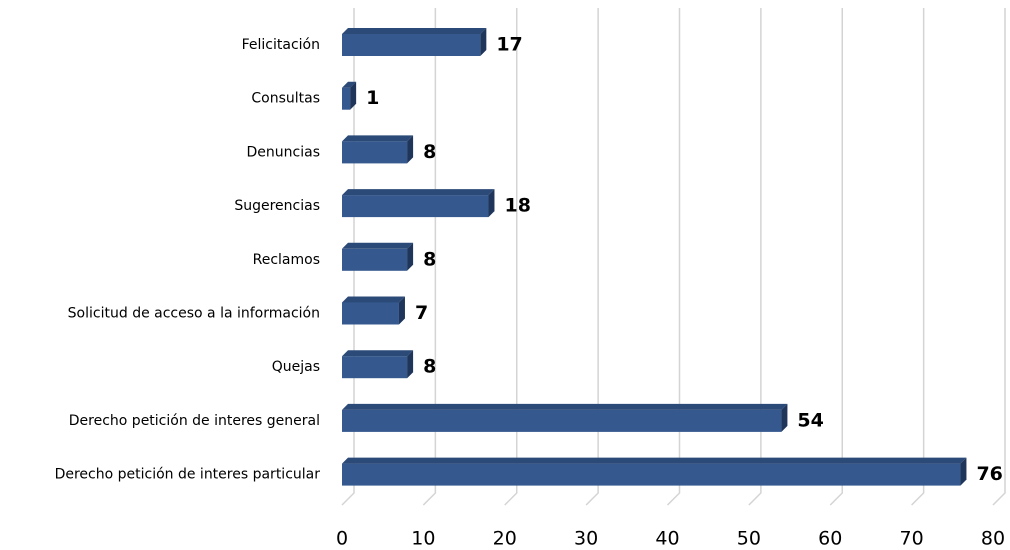 This screenshot has height=550, width=1010. I want to click on data-label: 7, so click(421, 313).